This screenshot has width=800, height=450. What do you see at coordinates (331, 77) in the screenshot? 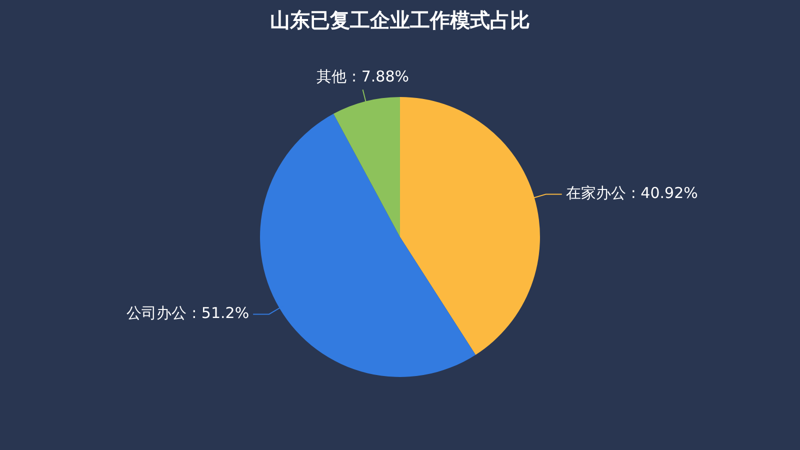
I see `slice-label: 其他` at bounding box center [331, 77].